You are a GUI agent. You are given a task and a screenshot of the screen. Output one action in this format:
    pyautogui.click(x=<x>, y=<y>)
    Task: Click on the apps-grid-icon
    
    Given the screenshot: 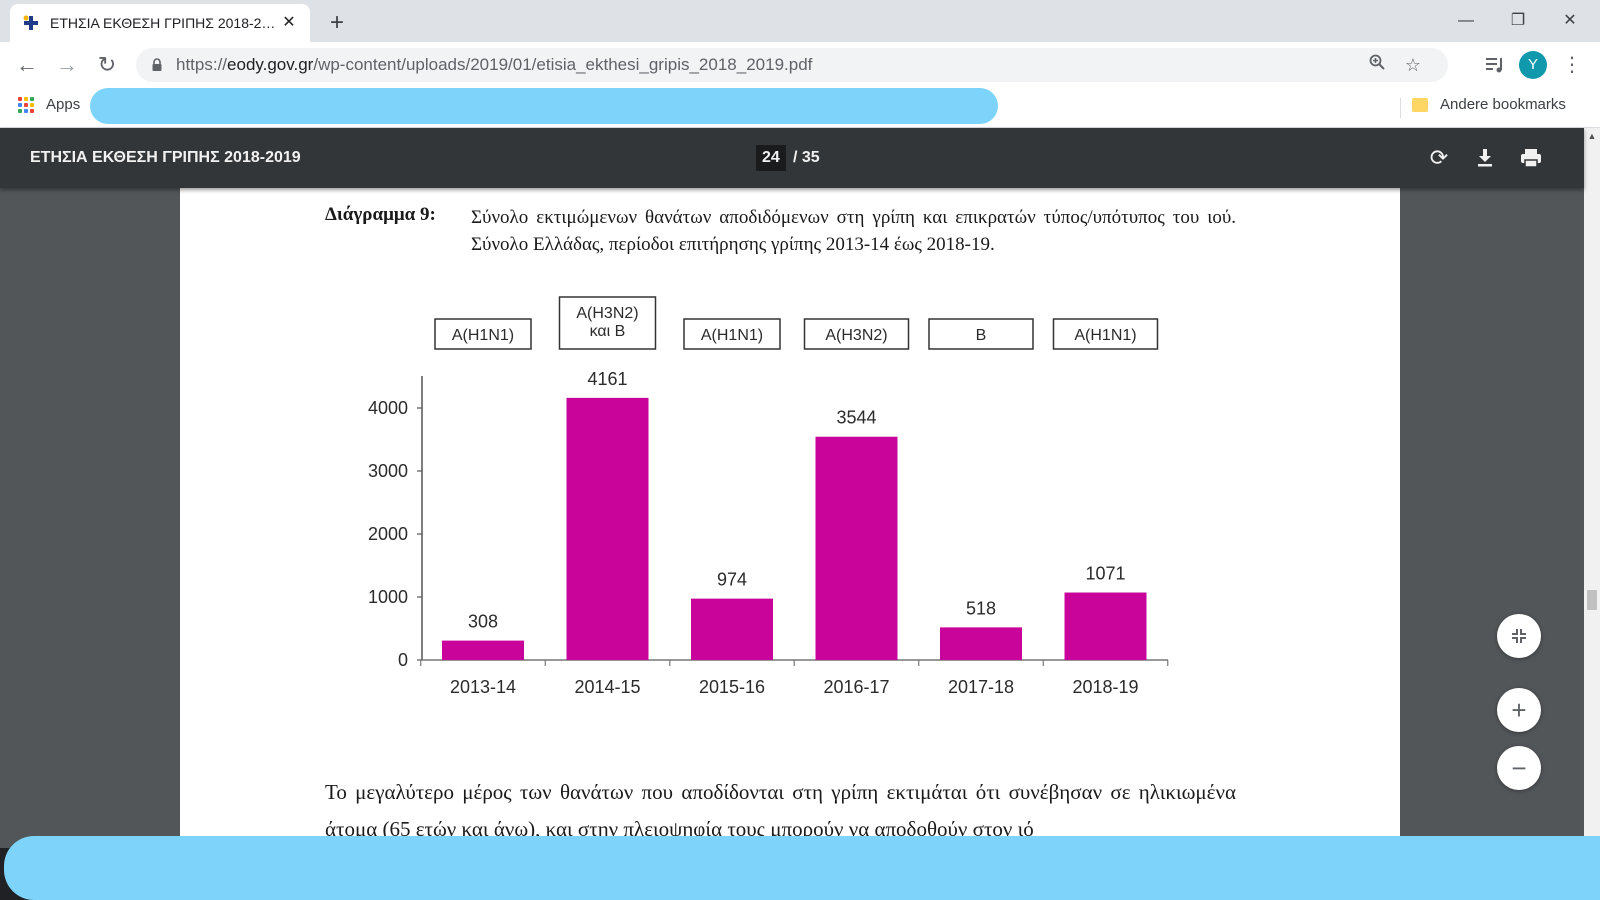 What is the action you would take?
    pyautogui.click(x=26, y=104)
    